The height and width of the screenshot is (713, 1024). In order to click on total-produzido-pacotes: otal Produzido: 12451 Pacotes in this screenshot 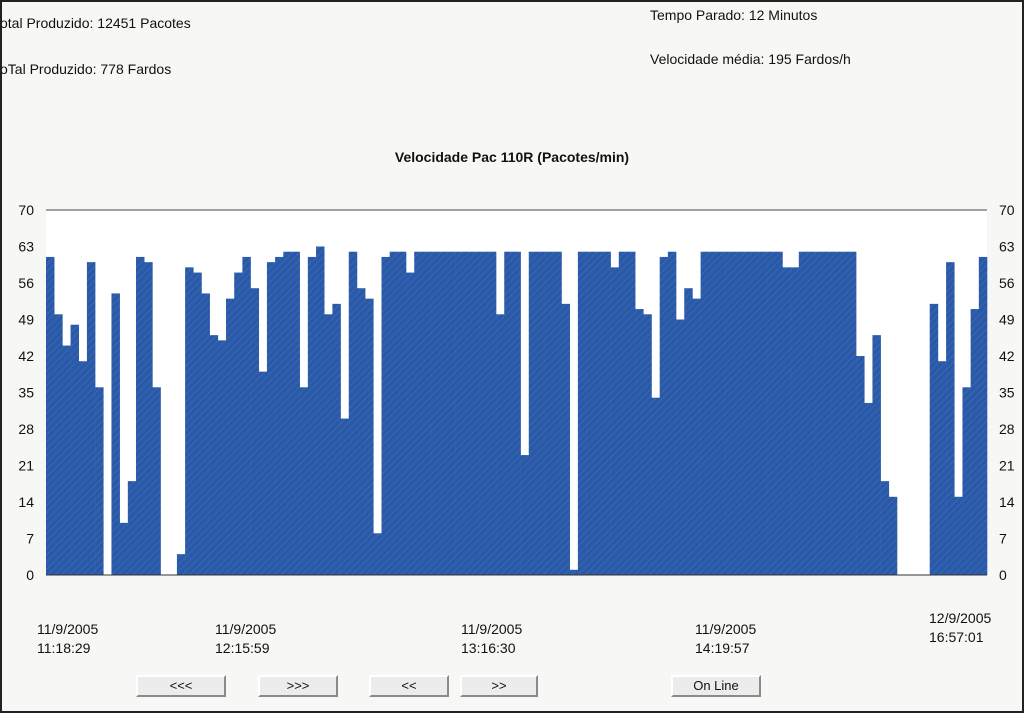, I will do `click(95, 23)`.